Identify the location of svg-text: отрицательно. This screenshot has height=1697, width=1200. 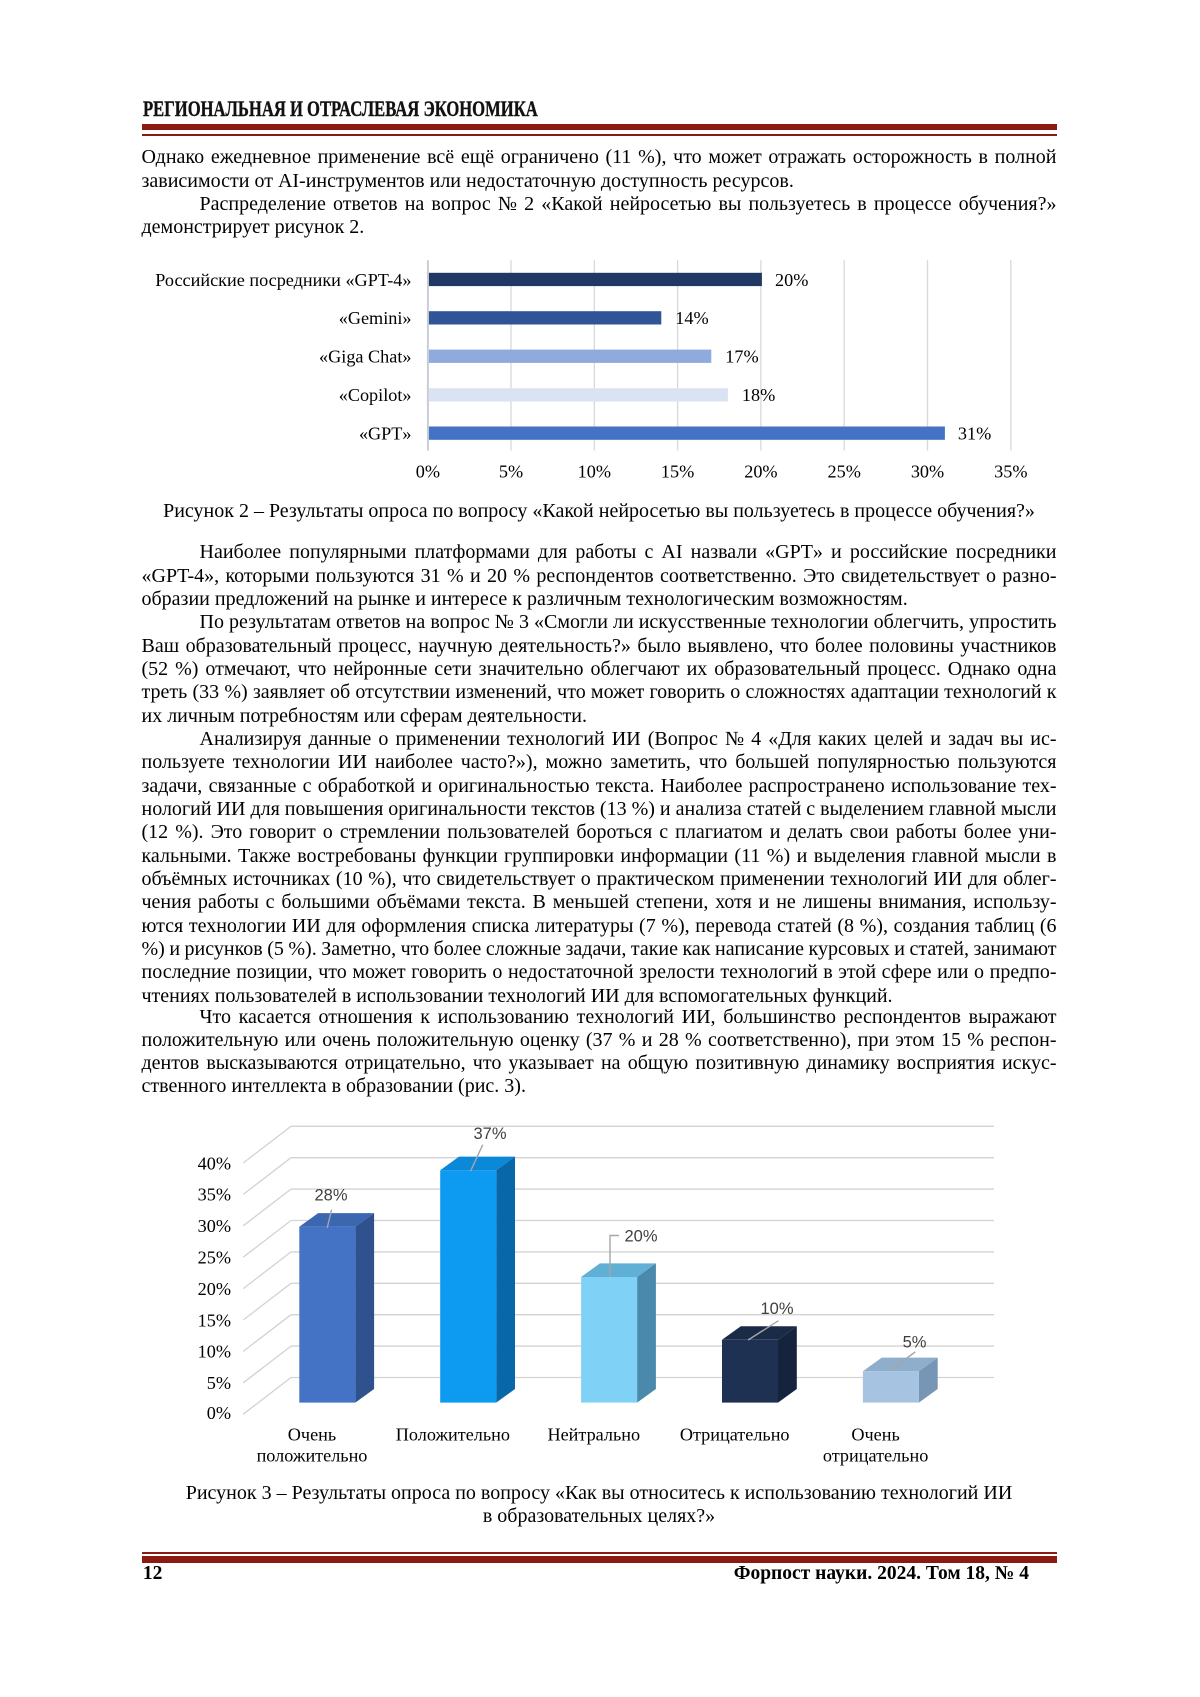
(875, 1455).